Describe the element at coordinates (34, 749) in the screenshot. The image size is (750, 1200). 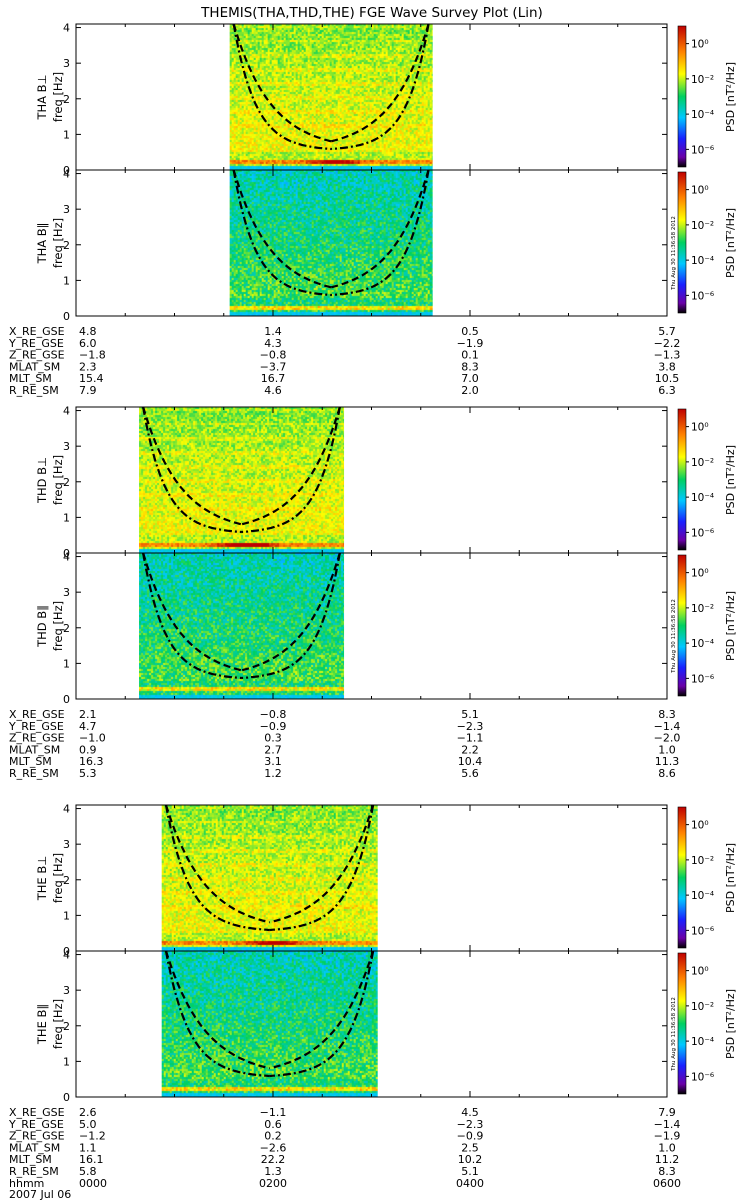
I see `ephemeris-row-label: MLAT_SM` at that location.